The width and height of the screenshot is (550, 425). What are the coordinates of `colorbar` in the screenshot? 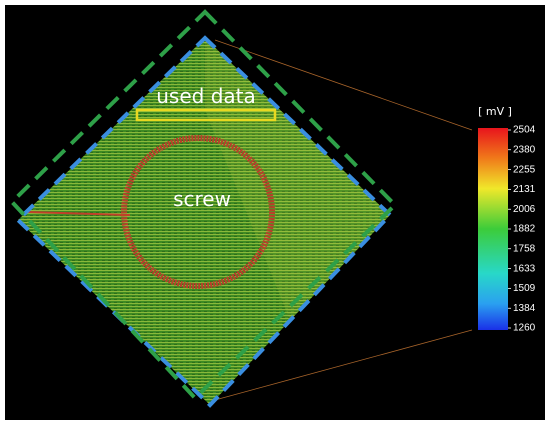 It's located at (493, 229).